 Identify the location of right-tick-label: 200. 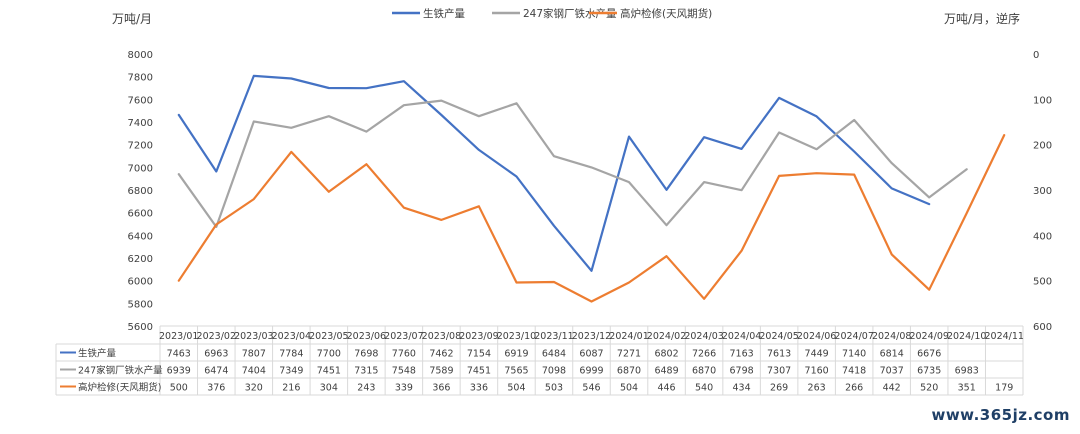
(1042, 146).